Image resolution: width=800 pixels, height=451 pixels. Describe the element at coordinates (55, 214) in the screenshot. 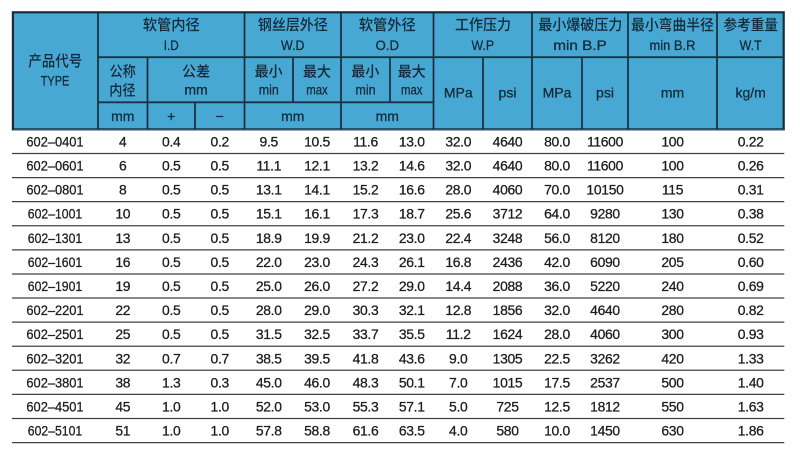

I see `svg-text: 602–1001` at that location.